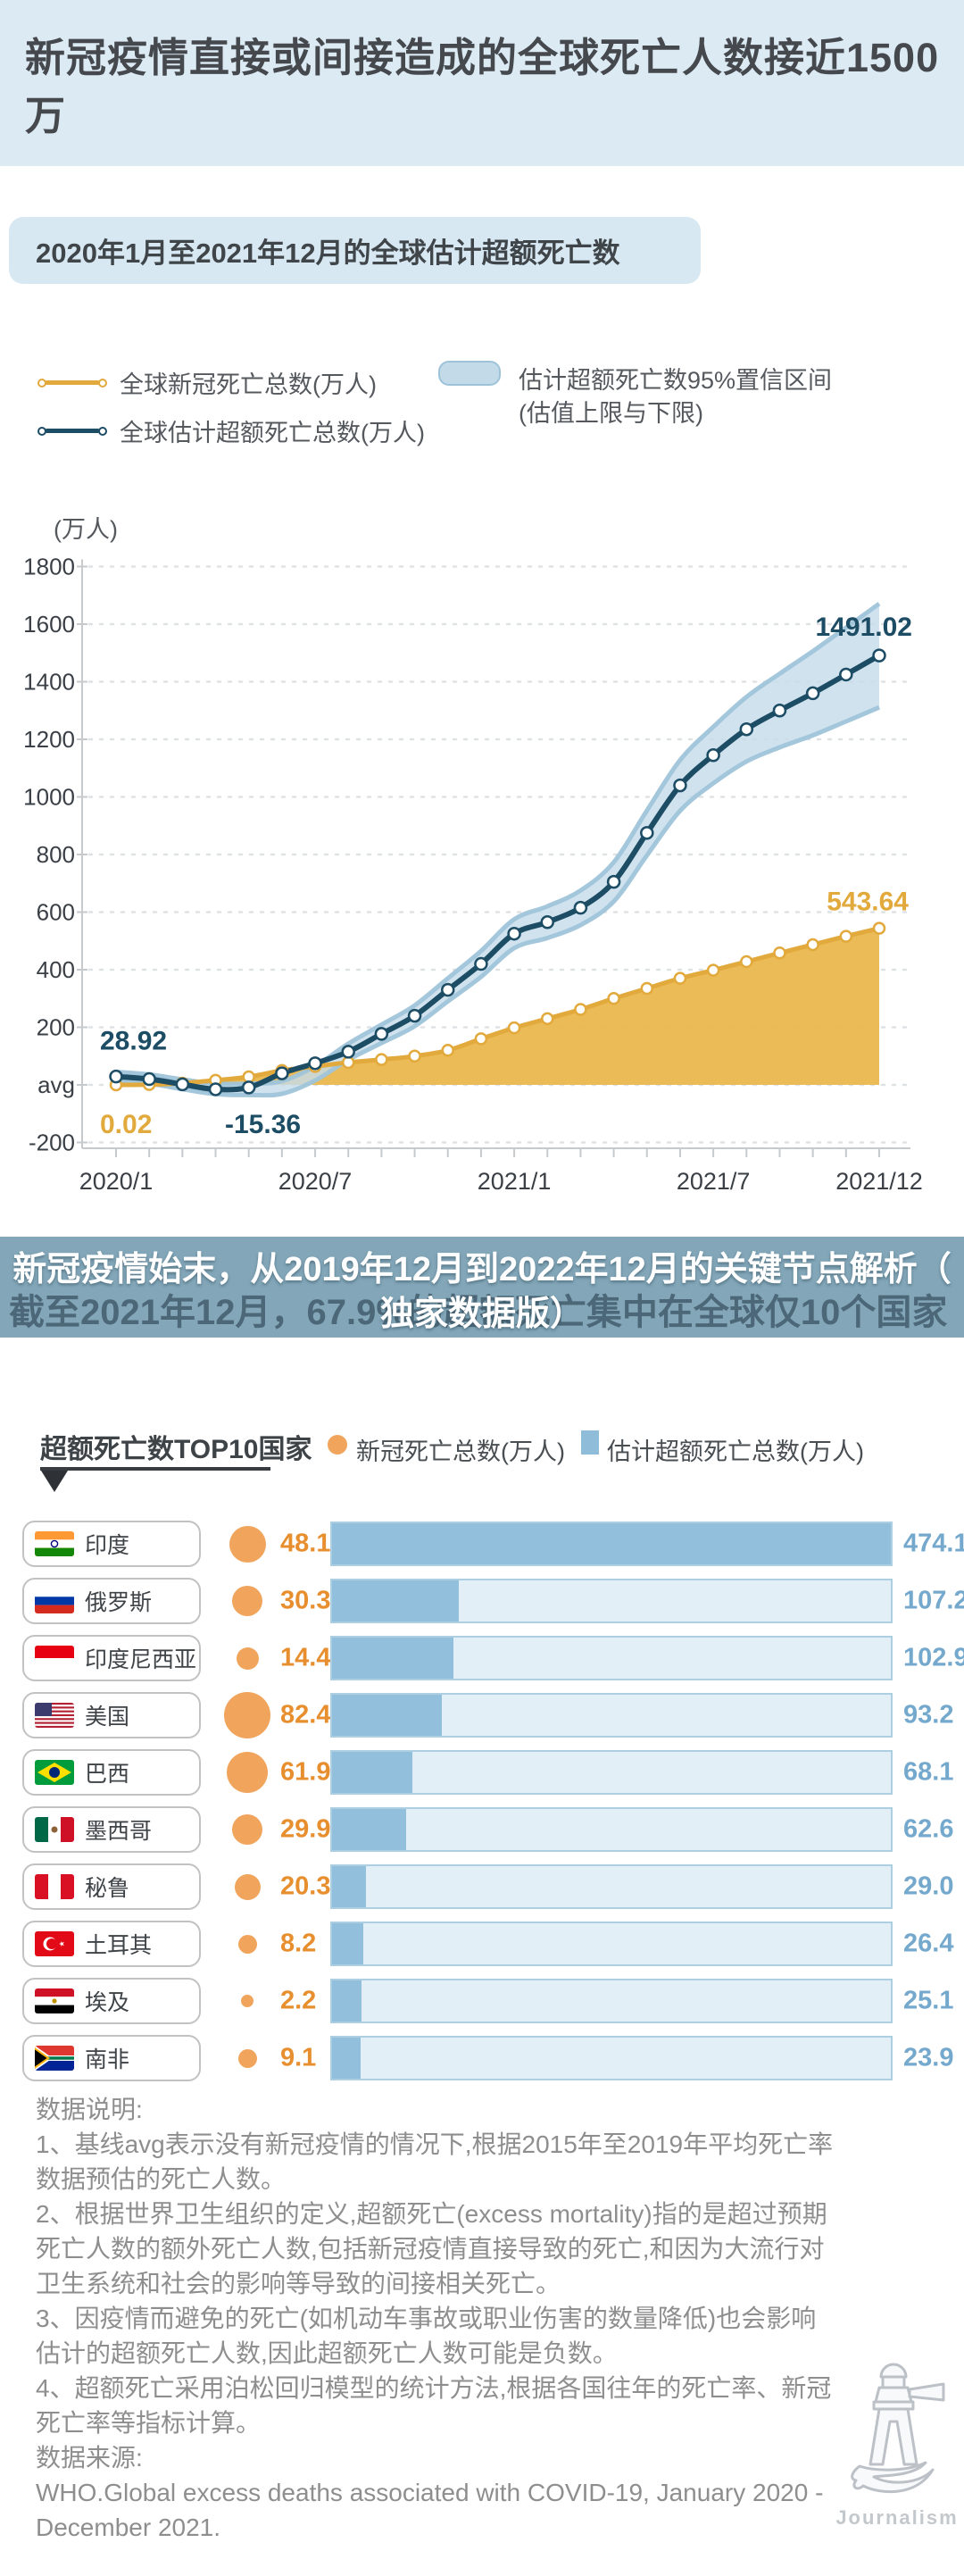 The height and width of the screenshot is (2576, 964). I want to click on country-name: 土耳其, so click(119, 1945).